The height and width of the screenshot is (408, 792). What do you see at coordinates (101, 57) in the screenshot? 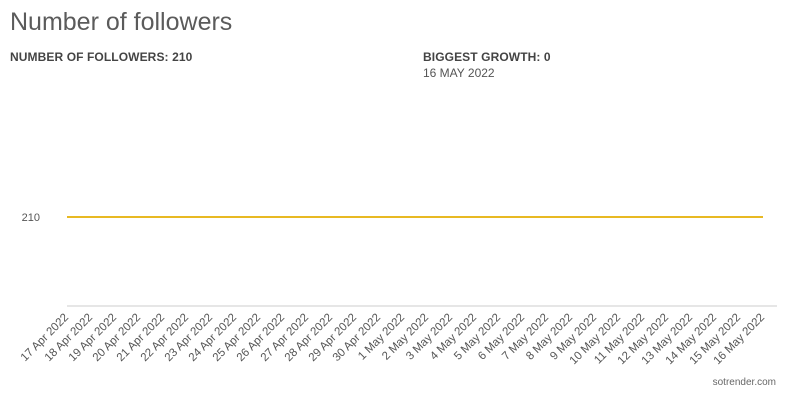
I see `followers-count-label: NUMBER OF FOLLOWERS: 210` at bounding box center [101, 57].